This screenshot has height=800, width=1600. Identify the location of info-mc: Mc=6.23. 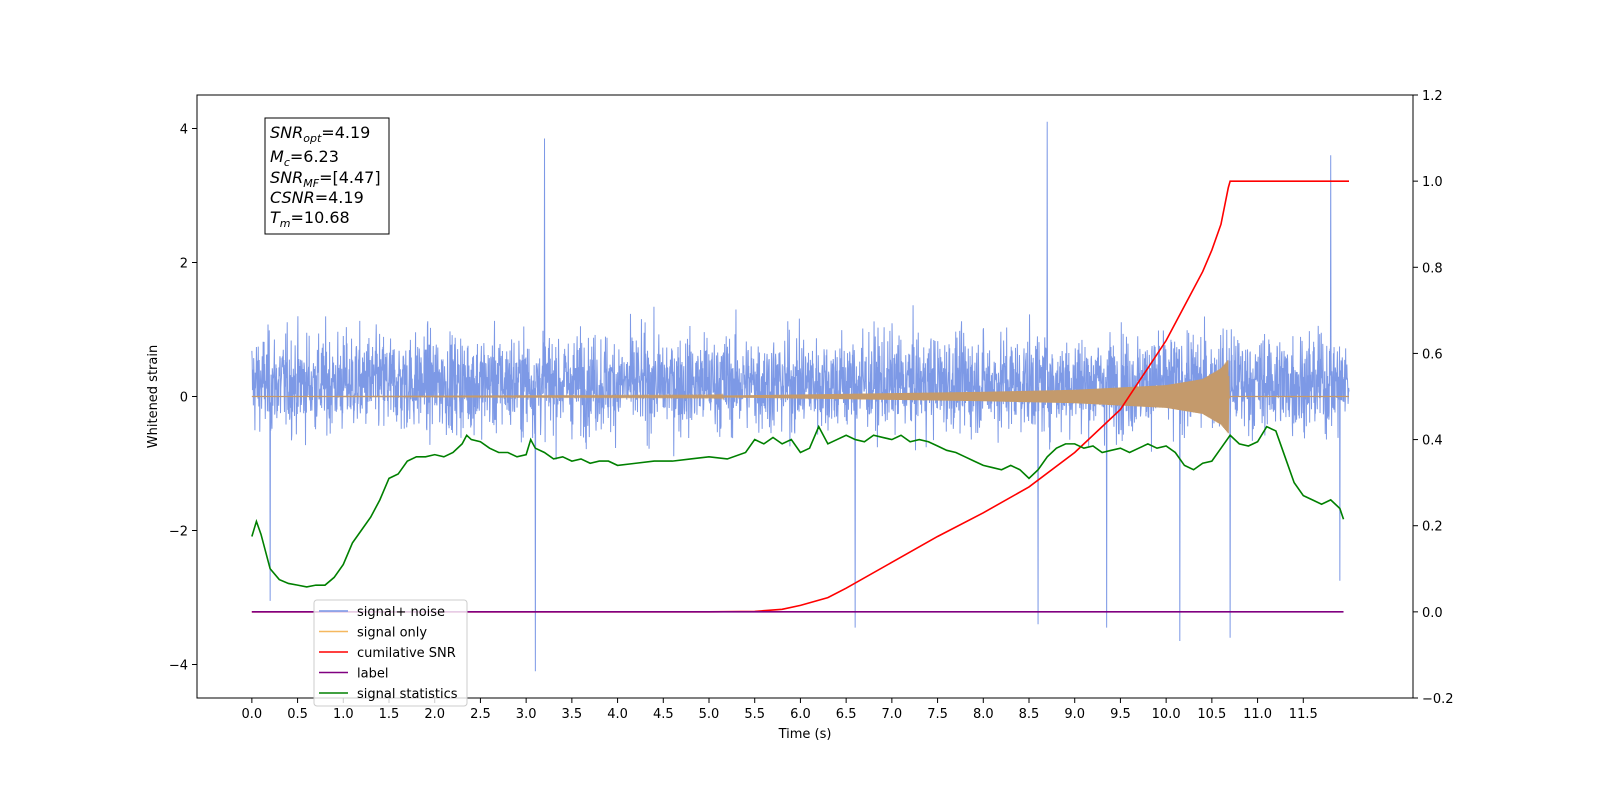
(304, 158).